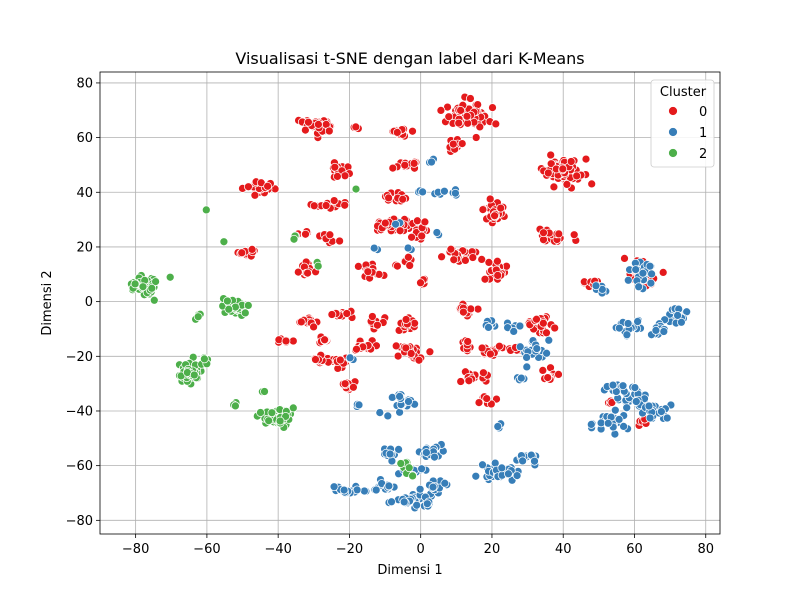 Image resolution: width=800 pixels, height=600 pixels. Describe the element at coordinates (682, 123) in the screenshot. I see `legend-box` at that location.